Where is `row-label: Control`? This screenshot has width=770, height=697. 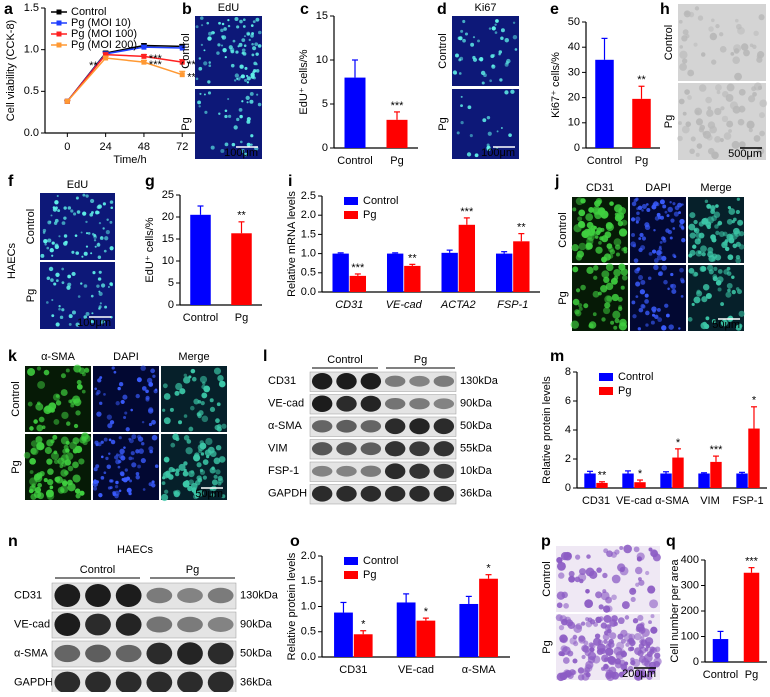 row-label: Control is located at coordinates (443, 50).